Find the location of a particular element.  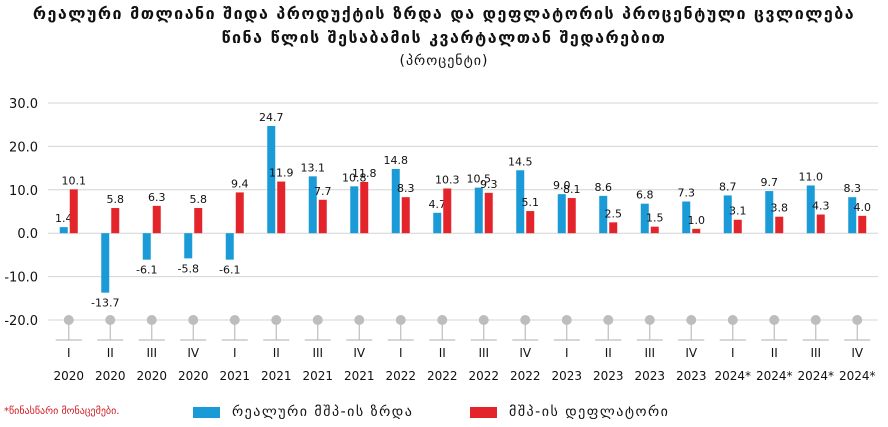

data-label: 1.0 is located at coordinates (697, 220).